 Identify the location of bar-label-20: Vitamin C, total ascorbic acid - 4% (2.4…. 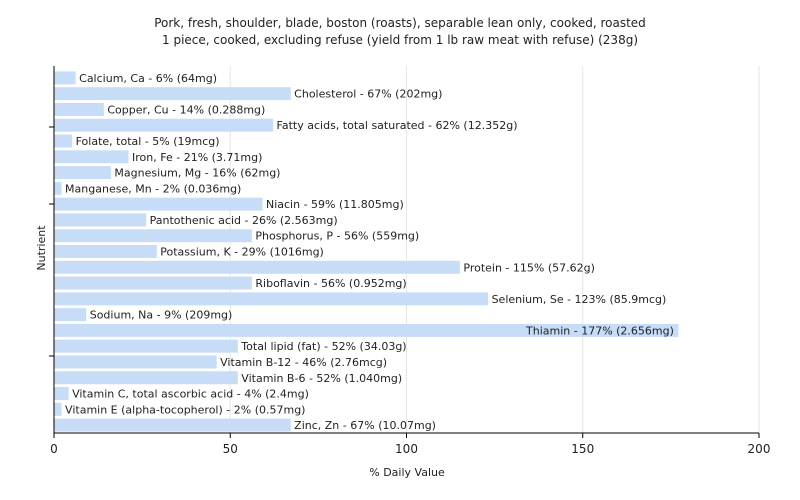
(190, 394).